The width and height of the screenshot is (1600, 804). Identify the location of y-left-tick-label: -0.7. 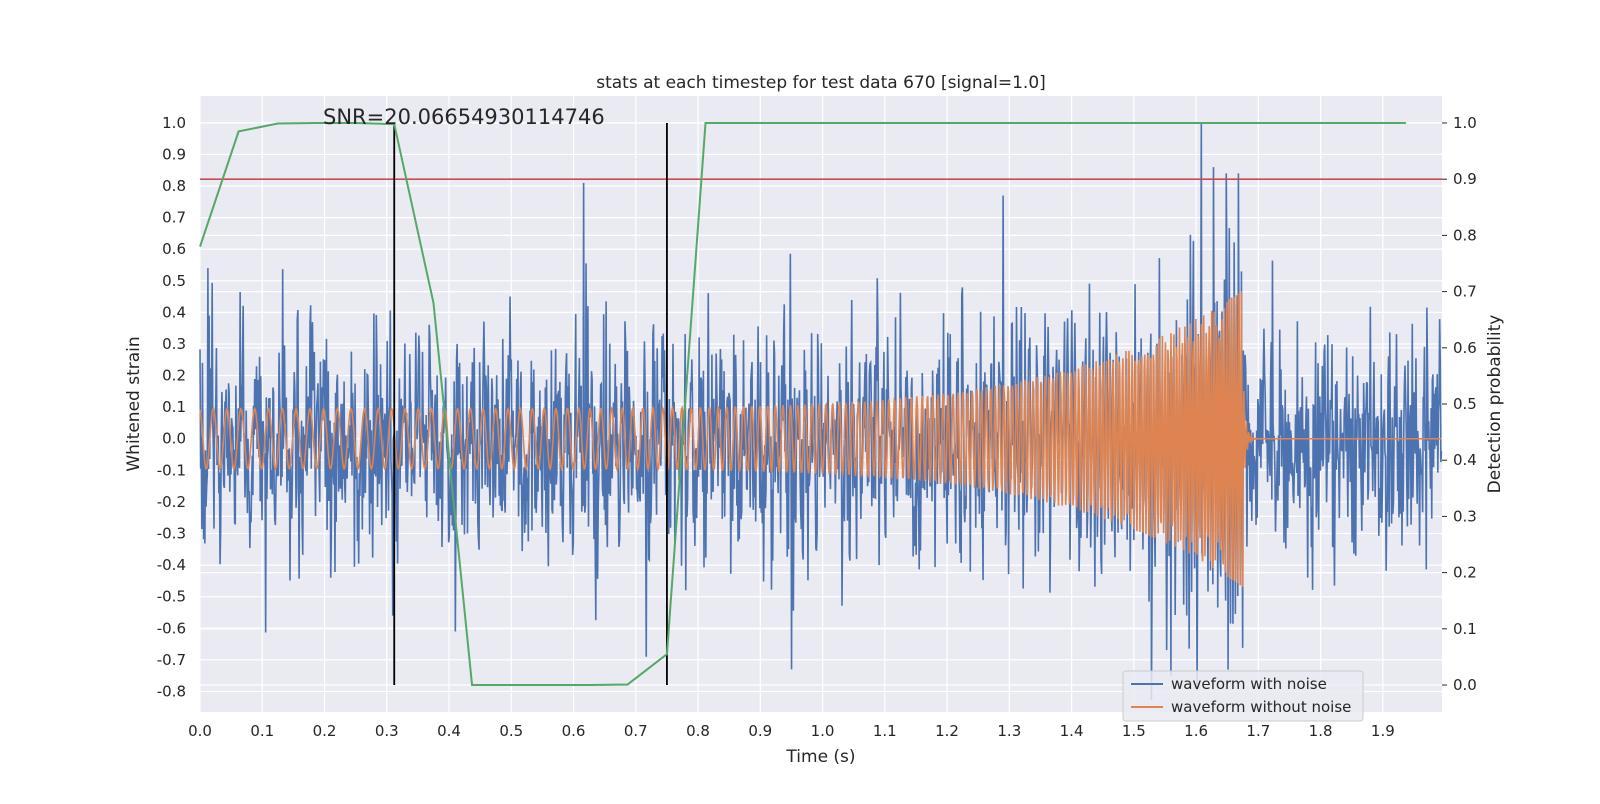
(171, 660).